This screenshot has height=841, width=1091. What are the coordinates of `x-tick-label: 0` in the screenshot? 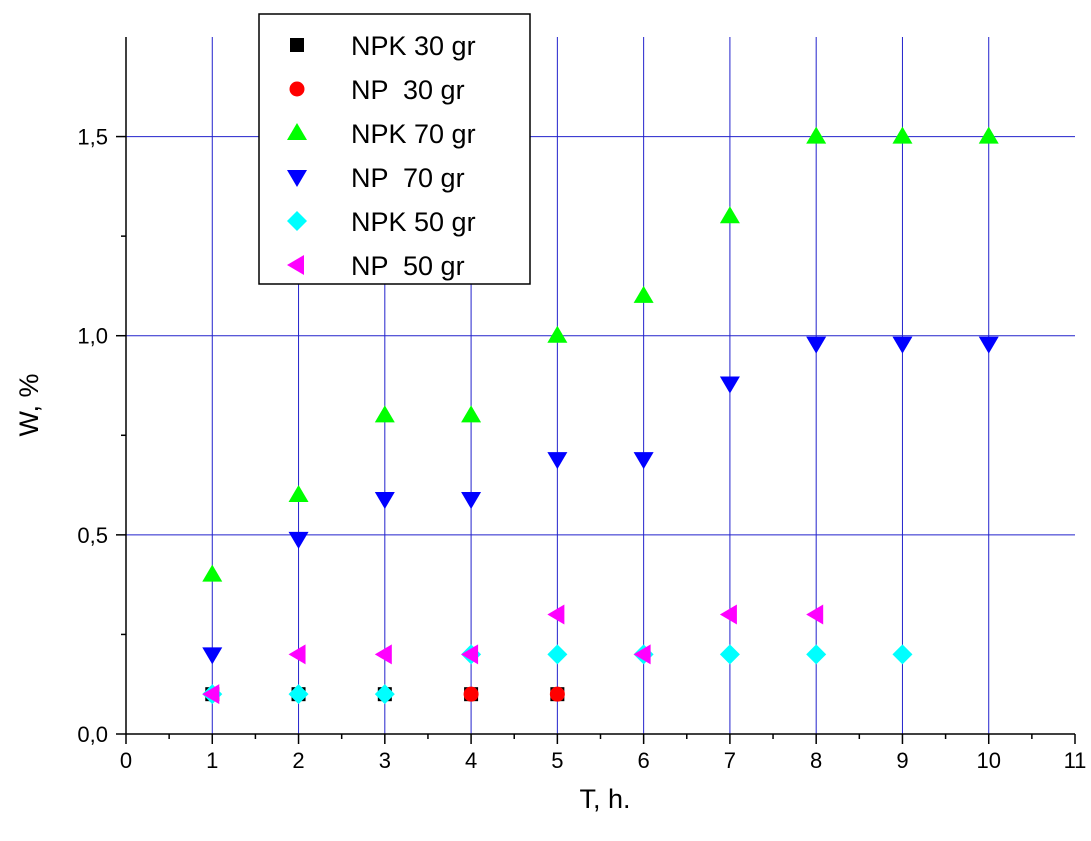 It's located at (126, 760).